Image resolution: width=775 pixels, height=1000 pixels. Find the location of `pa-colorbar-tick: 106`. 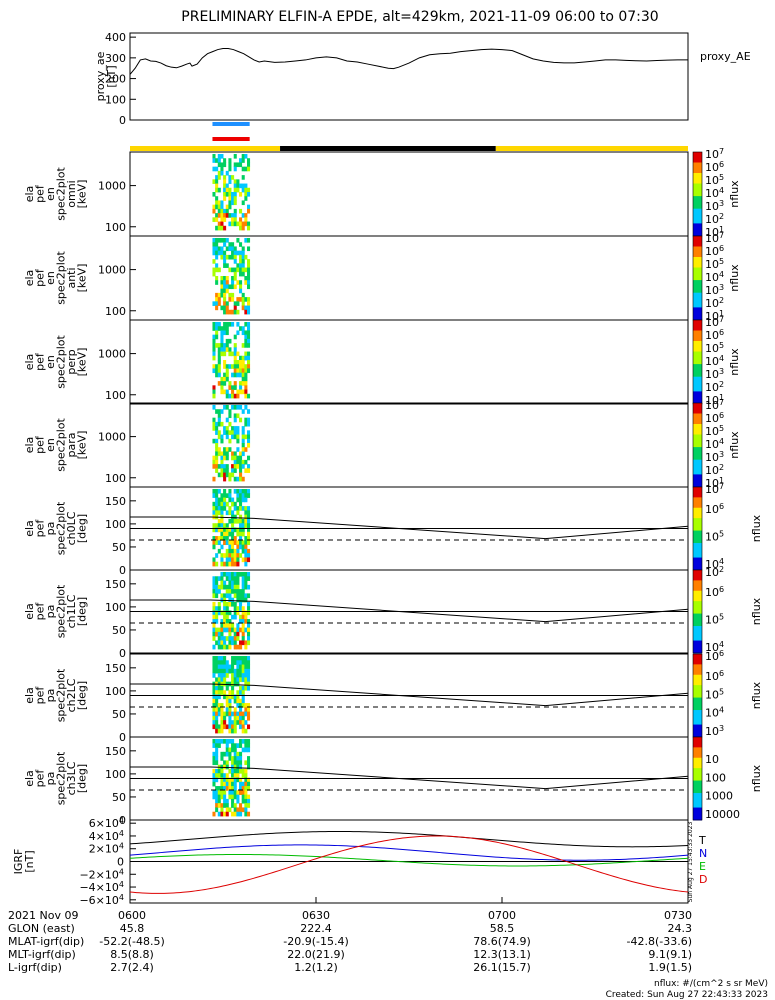

pa-colorbar-tick: 106 is located at coordinates (714, 676).